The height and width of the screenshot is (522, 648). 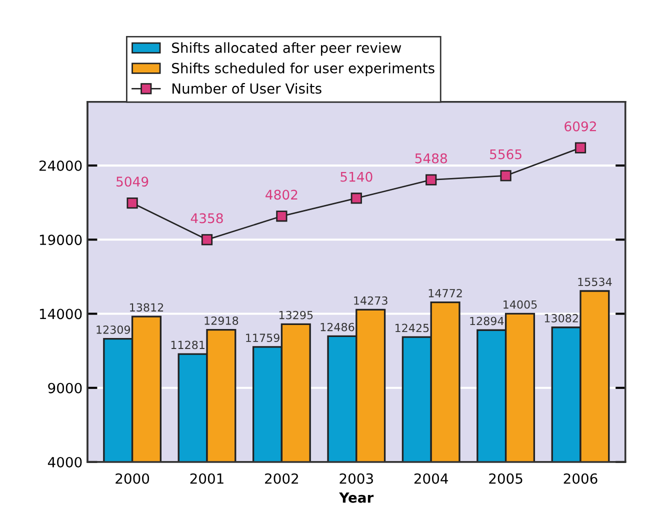 I want to click on y-tick-label: 24000, so click(x=60, y=165).